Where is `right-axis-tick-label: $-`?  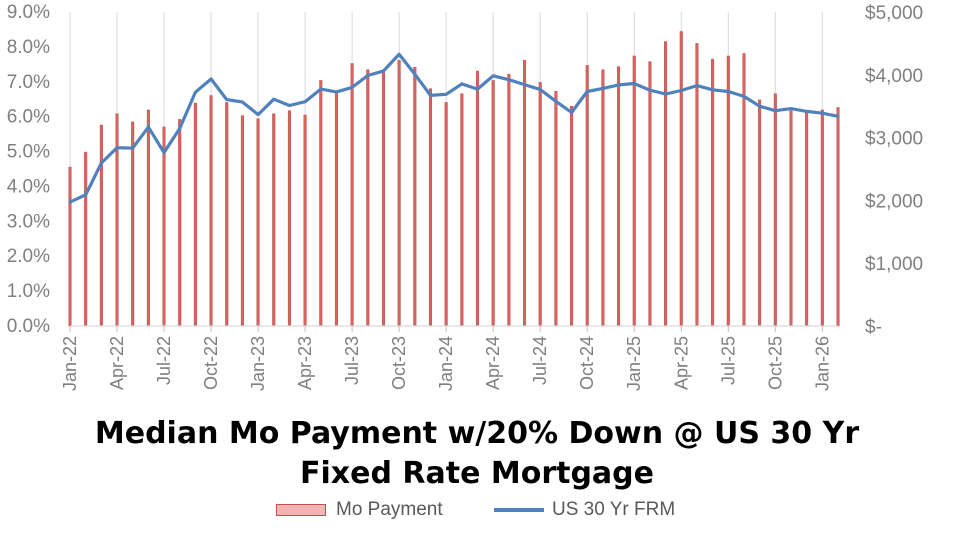
right-axis-tick-label: $- is located at coordinates (873, 327).